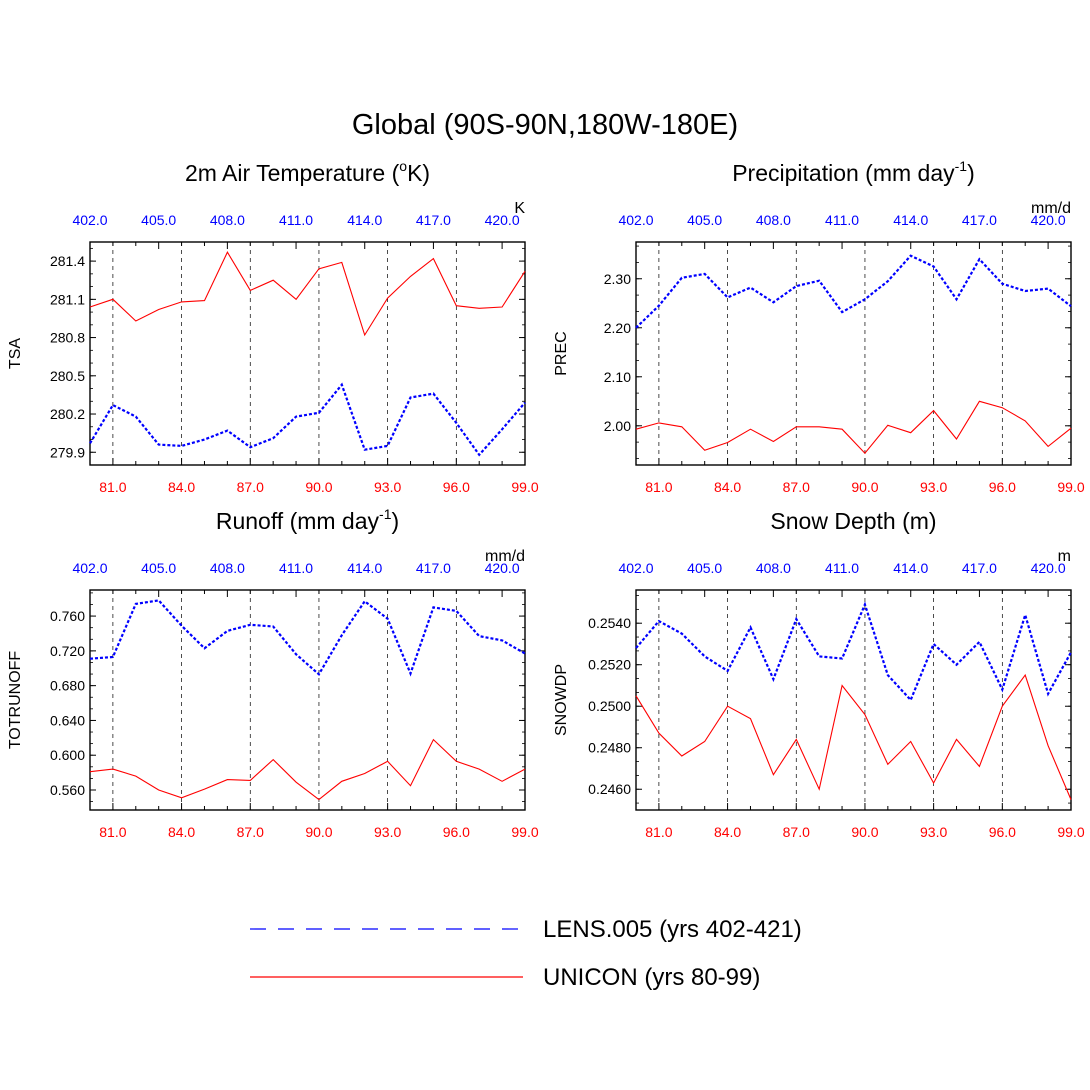 This screenshot has width=1090, height=1090. I want to click on y-tick-label: 0.2520, so click(609, 665).